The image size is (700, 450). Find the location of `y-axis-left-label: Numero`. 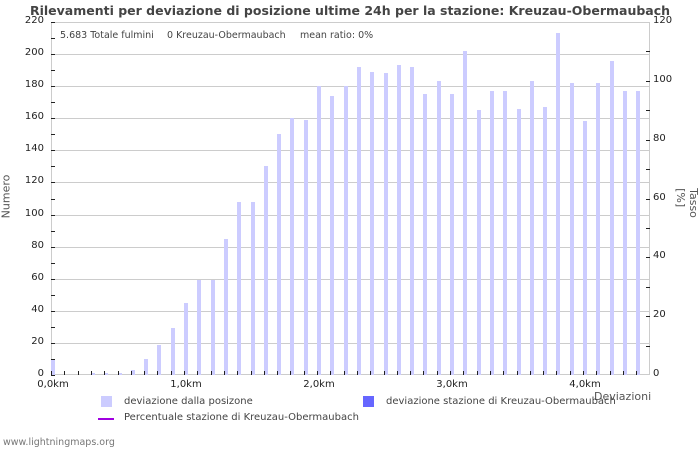

y-axis-left-label: Numero is located at coordinates (6, 196).